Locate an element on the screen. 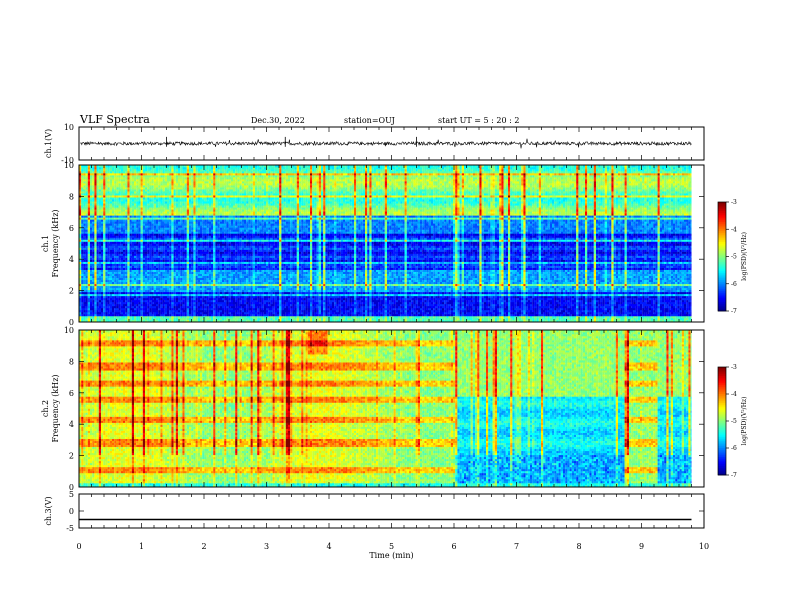 The height and width of the screenshot is (612, 792). y-tick-label: -5 is located at coordinates (70, 528).